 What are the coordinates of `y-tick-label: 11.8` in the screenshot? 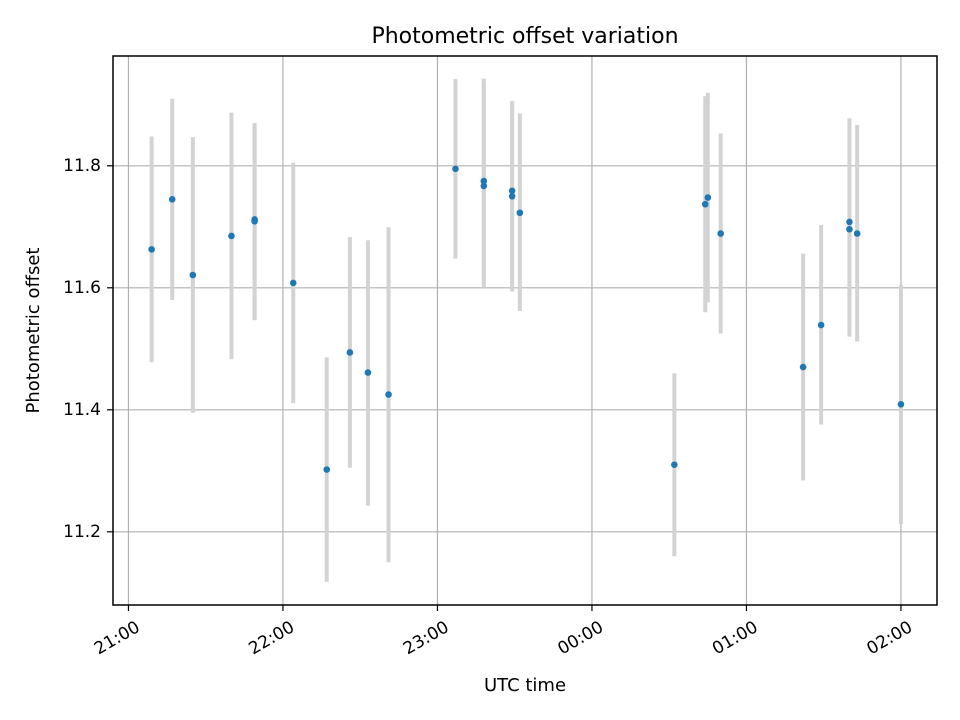 It's located at (82, 166).